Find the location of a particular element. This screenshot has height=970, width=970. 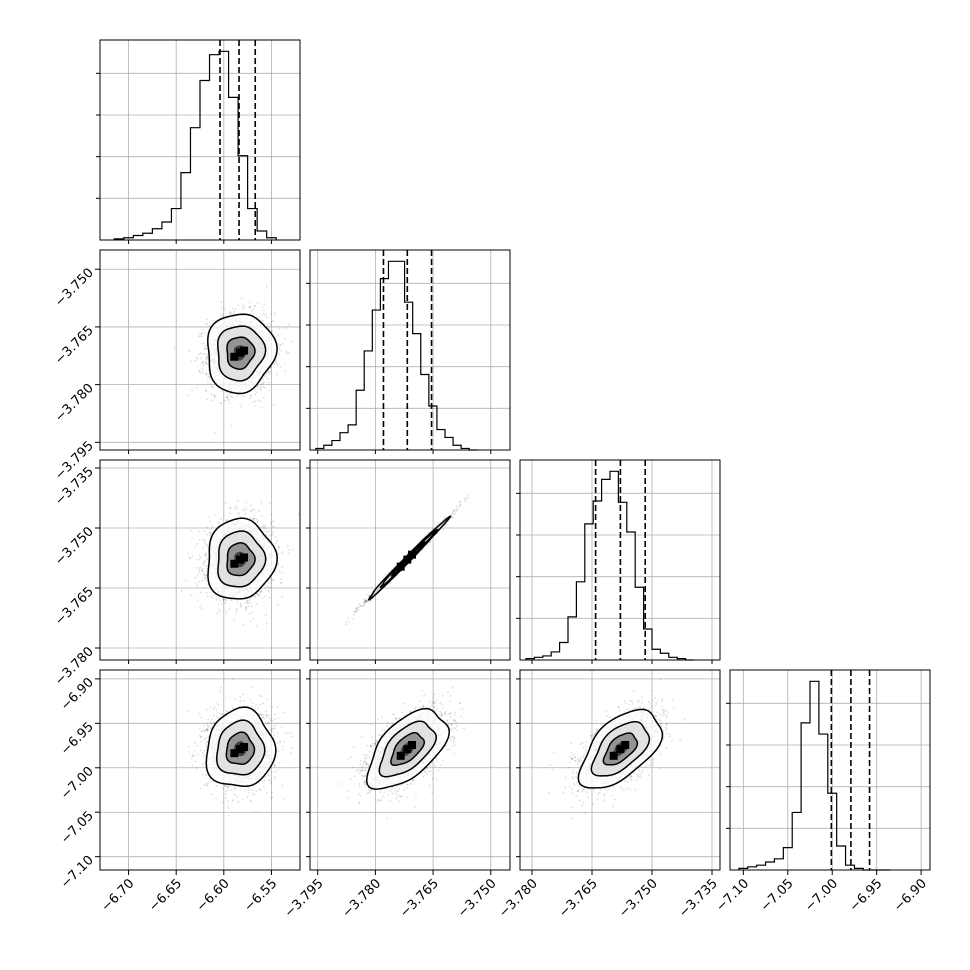

contour-line is located at coordinates (242, 354).